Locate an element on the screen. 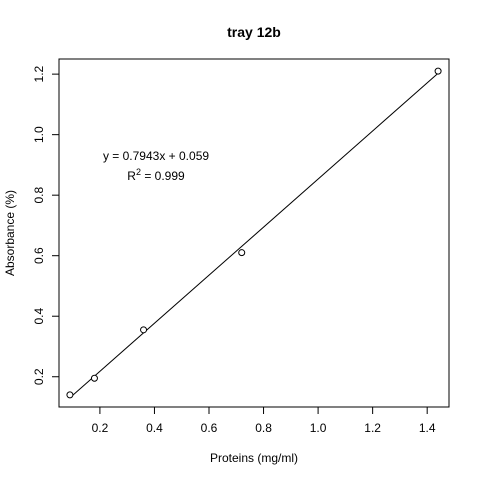 This screenshot has width=480, height=480. x-axis: 0.2 0.4 0.6 0.8 1.0 1.2 1.4 is located at coordinates (264, 421).